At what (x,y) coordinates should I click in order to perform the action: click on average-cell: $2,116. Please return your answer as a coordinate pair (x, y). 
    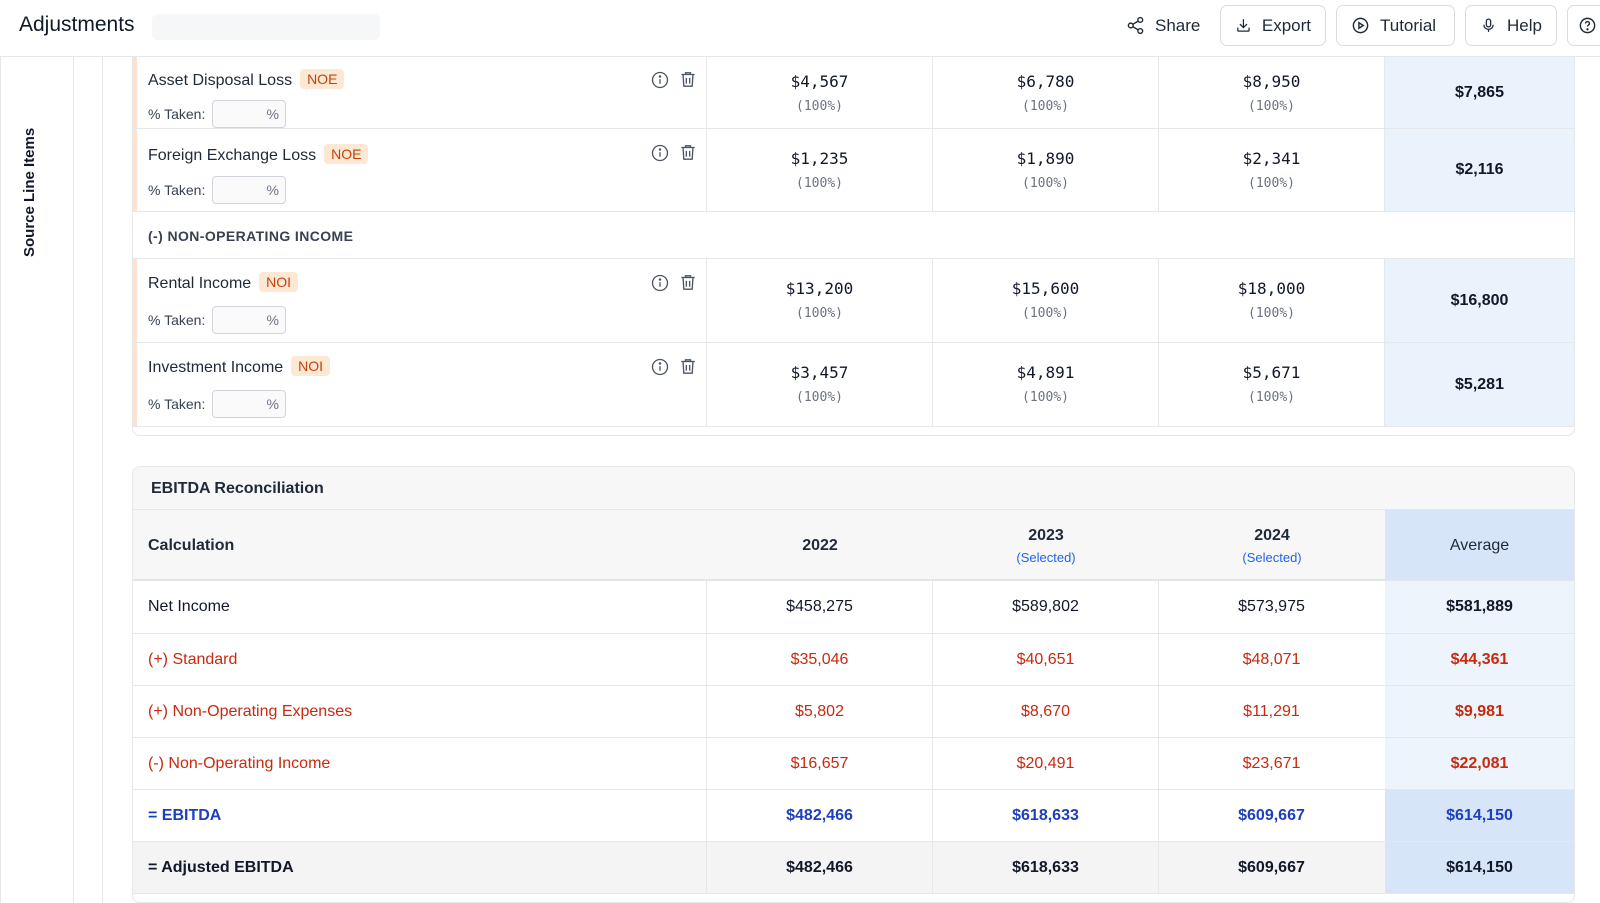
    Looking at the image, I should click on (1479, 170).